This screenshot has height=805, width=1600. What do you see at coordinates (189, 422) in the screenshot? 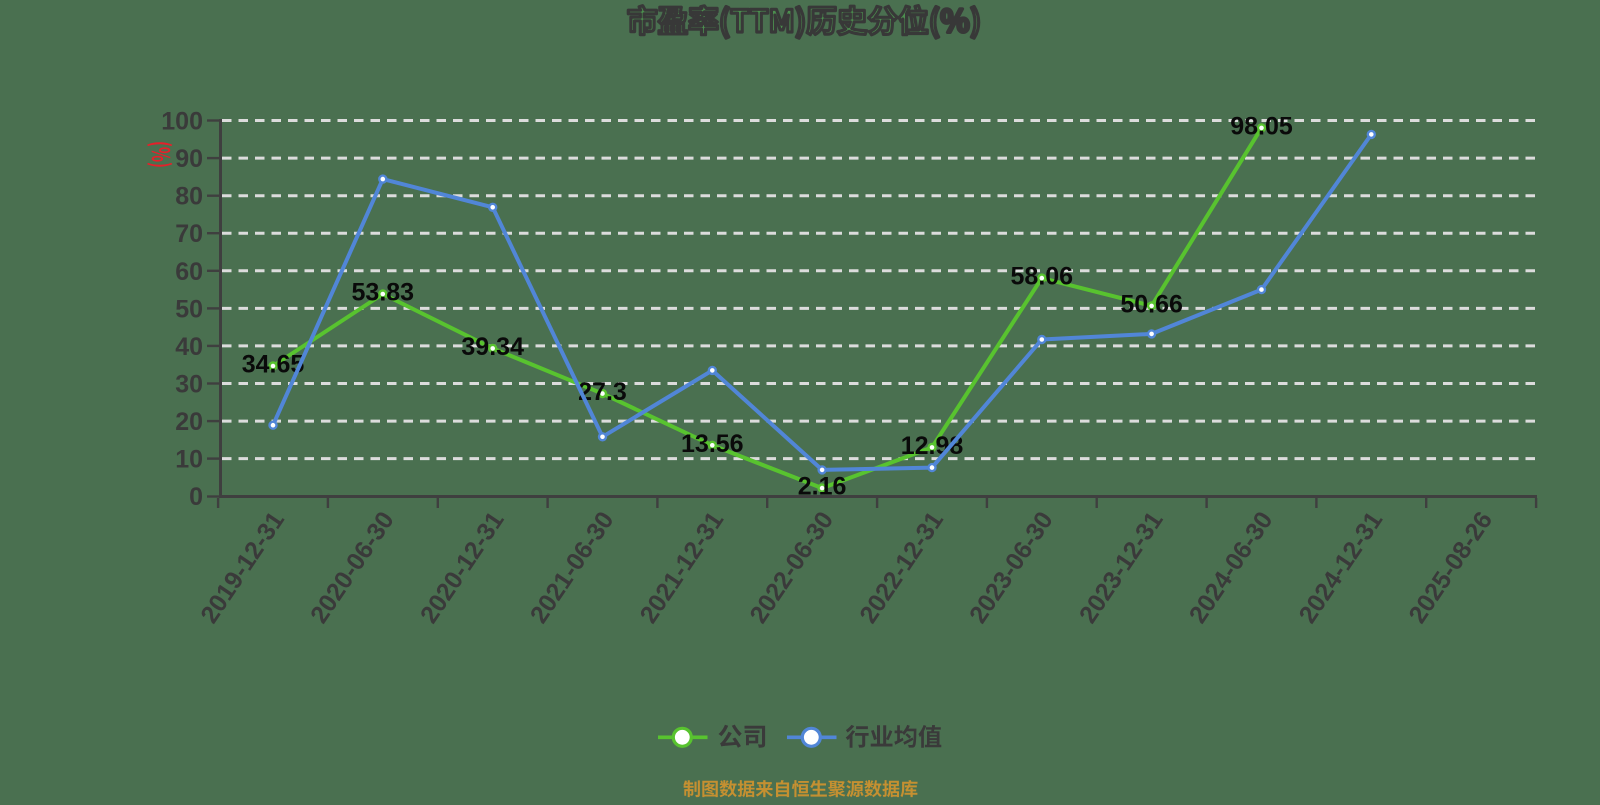
I see `svg-text: 20` at bounding box center [189, 422].